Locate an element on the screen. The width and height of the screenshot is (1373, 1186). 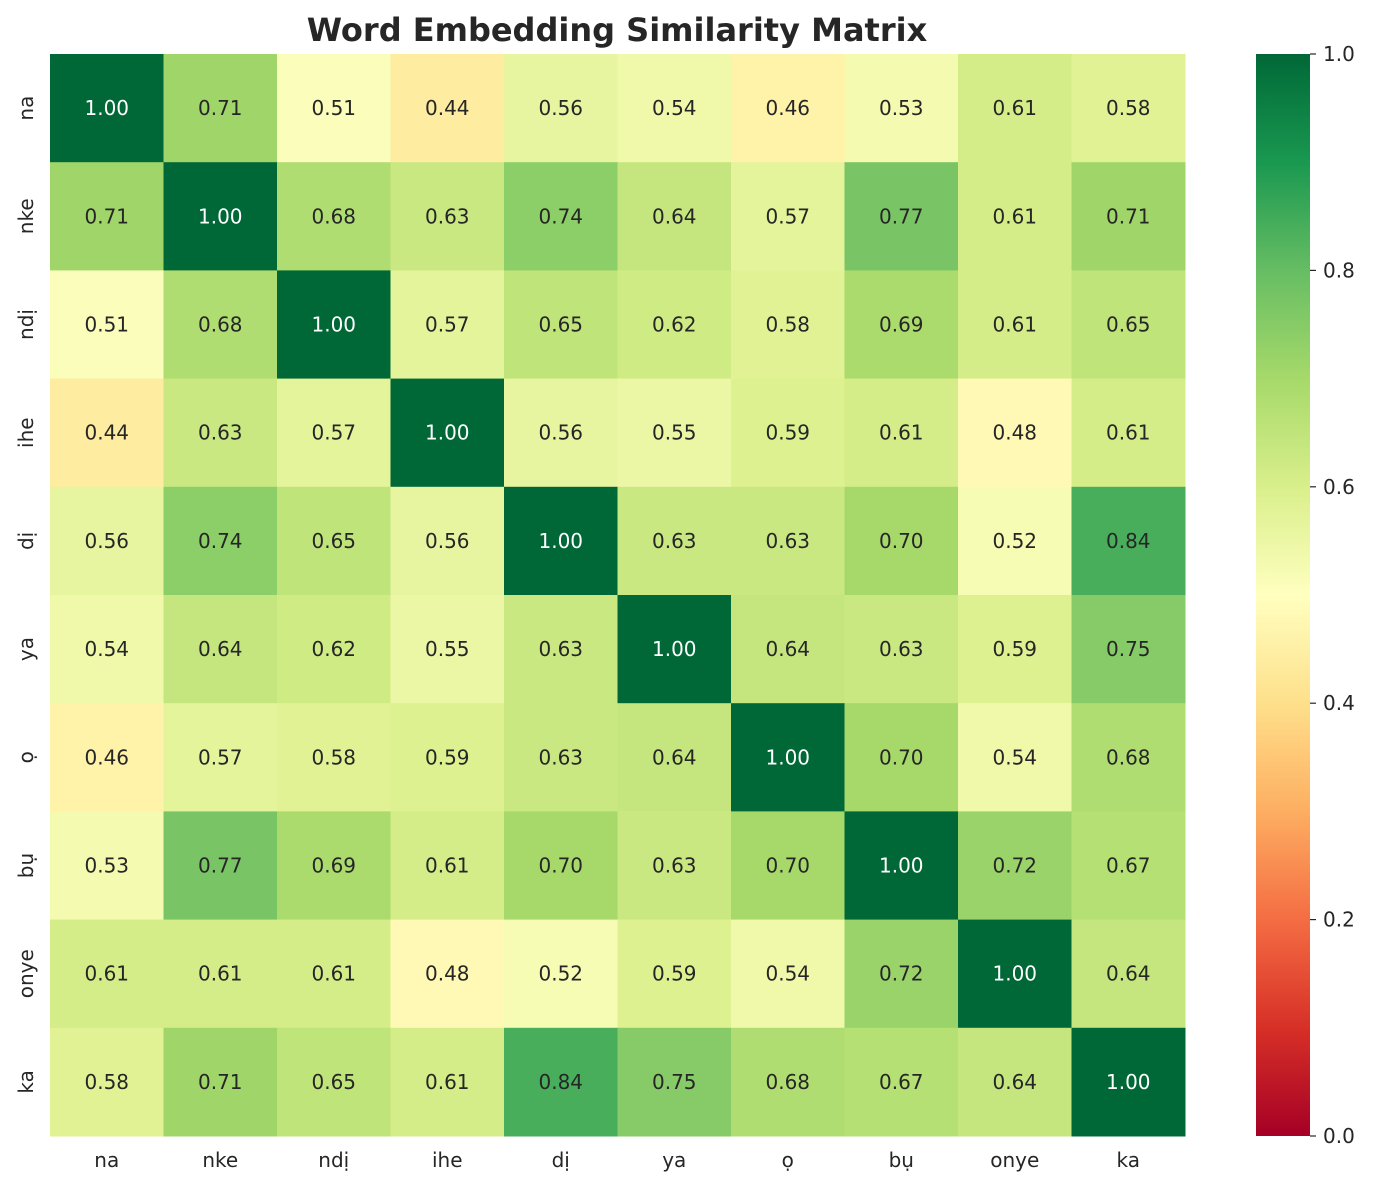
colorbar-tick-label: 0.0 is located at coordinates (1339, 1136).